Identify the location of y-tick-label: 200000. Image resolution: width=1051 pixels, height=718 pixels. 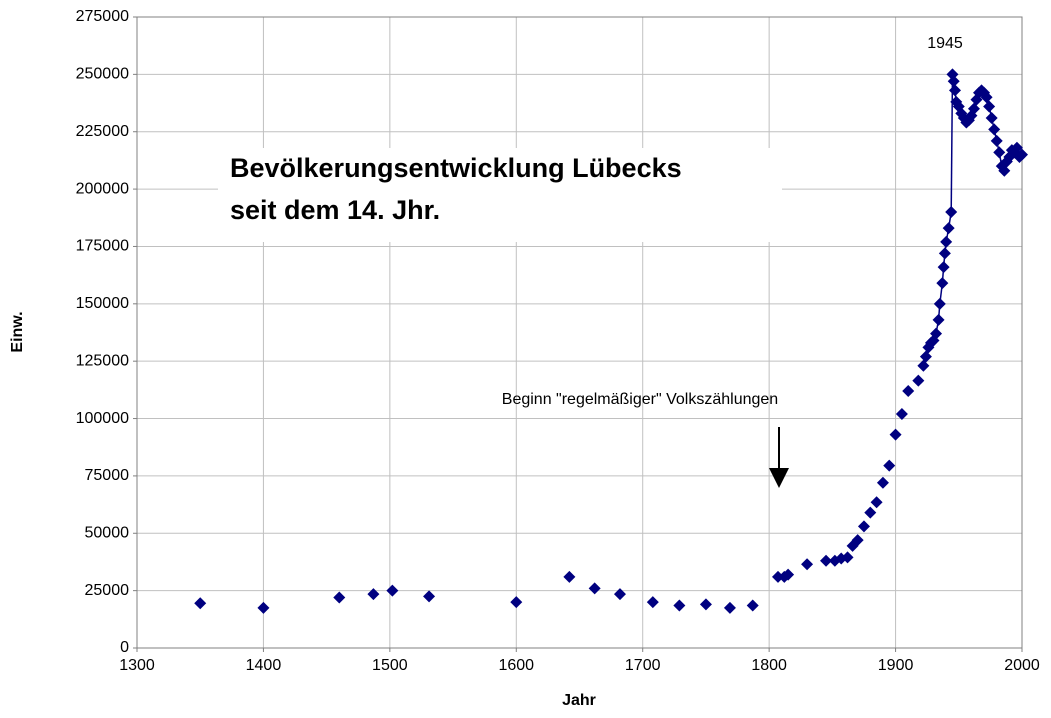
(102, 188).